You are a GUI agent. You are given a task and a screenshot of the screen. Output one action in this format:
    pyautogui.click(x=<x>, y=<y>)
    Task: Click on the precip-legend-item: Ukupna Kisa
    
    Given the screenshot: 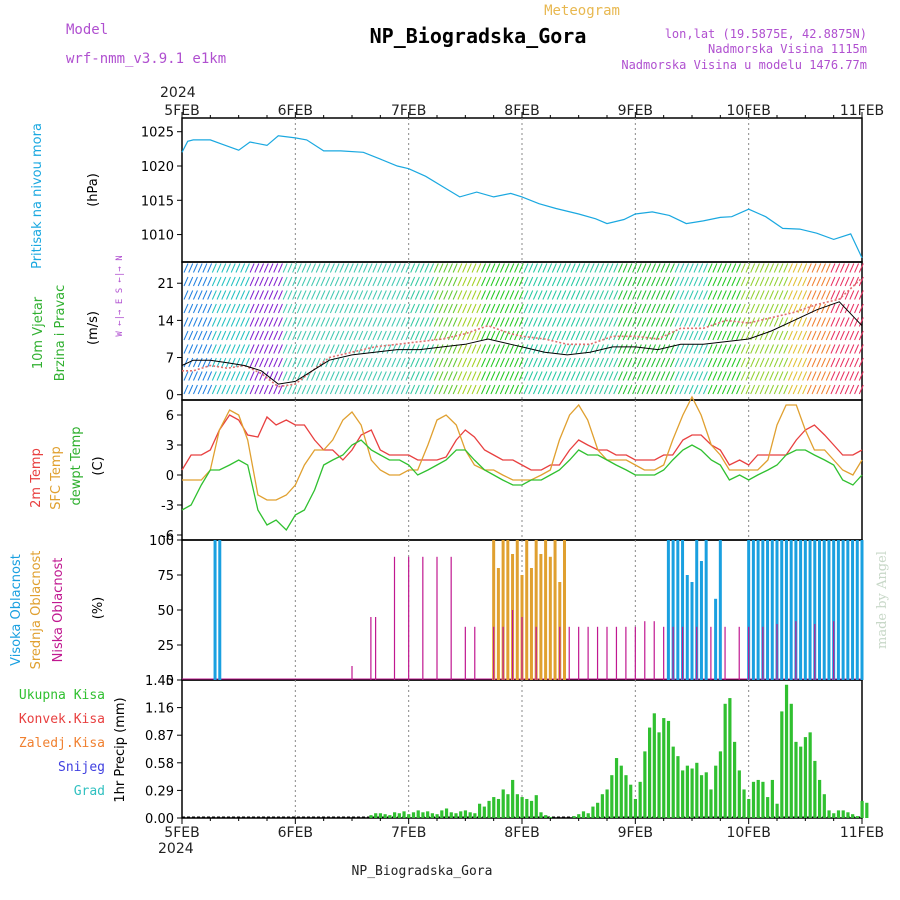 What is the action you would take?
    pyautogui.click(x=62, y=695)
    